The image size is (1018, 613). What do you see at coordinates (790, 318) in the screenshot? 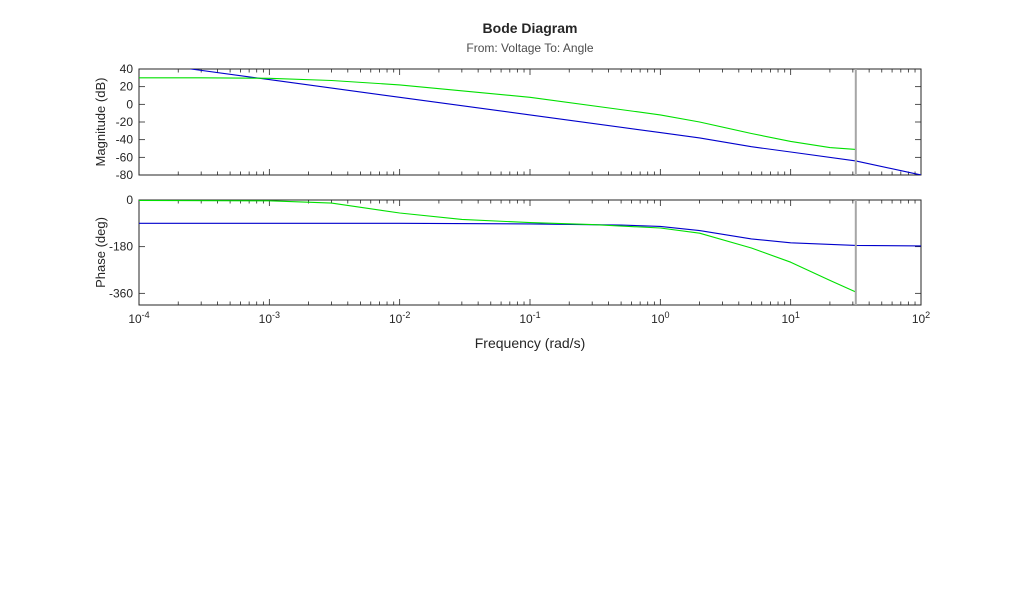
I see `x-tick-label: 10¹` at bounding box center [790, 318].